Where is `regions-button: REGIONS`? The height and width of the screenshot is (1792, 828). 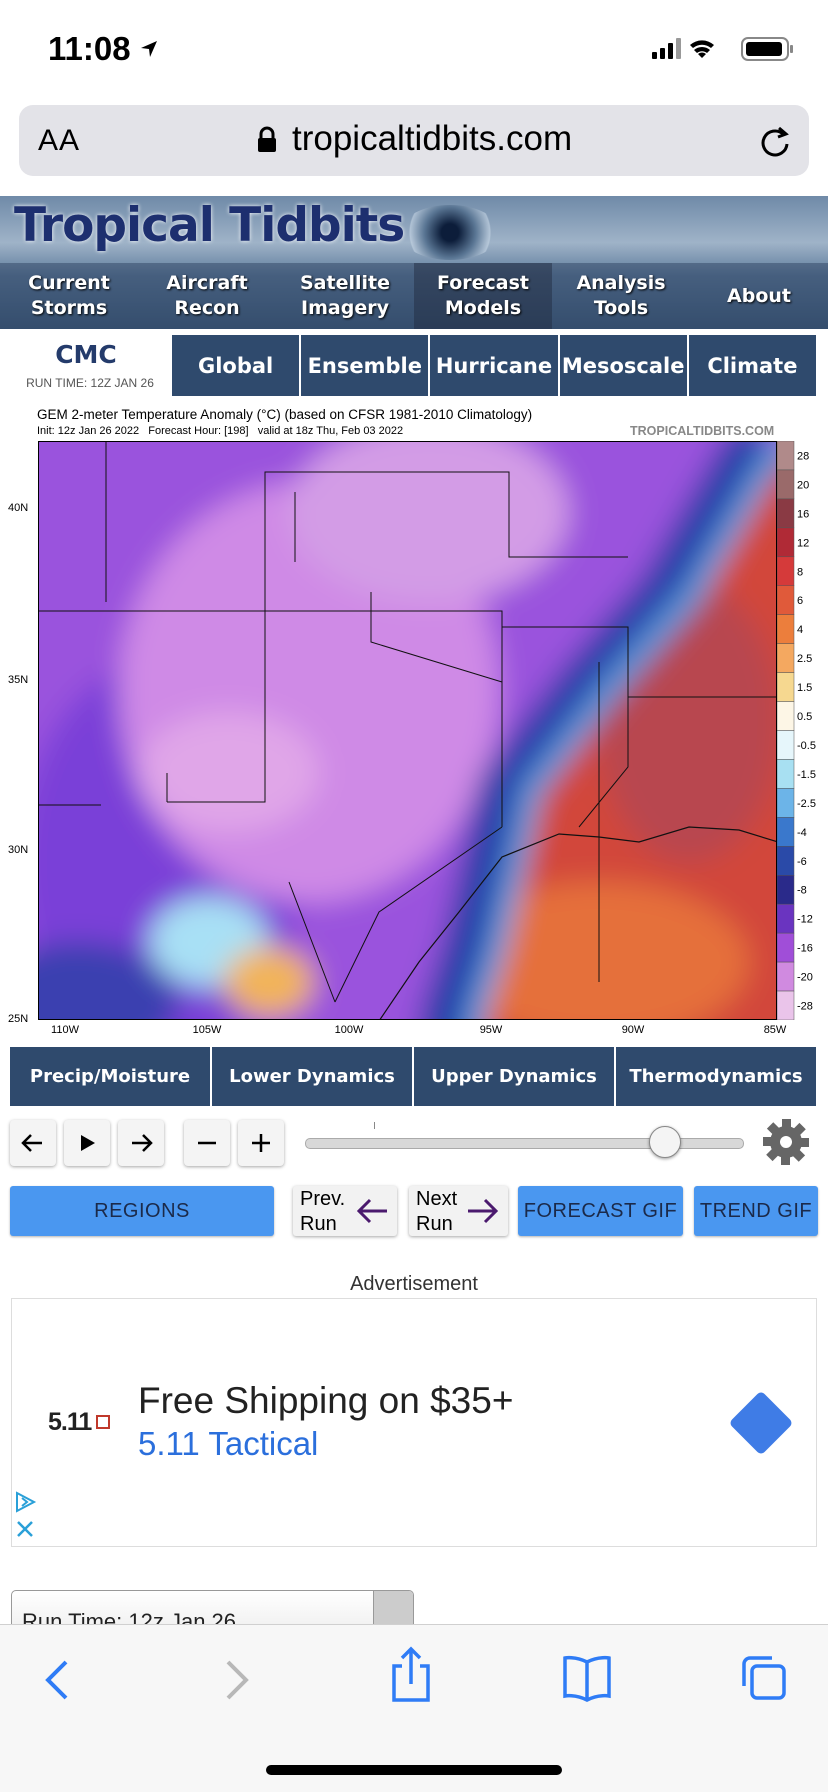
regions-button: REGIONS is located at coordinates (142, 1211).